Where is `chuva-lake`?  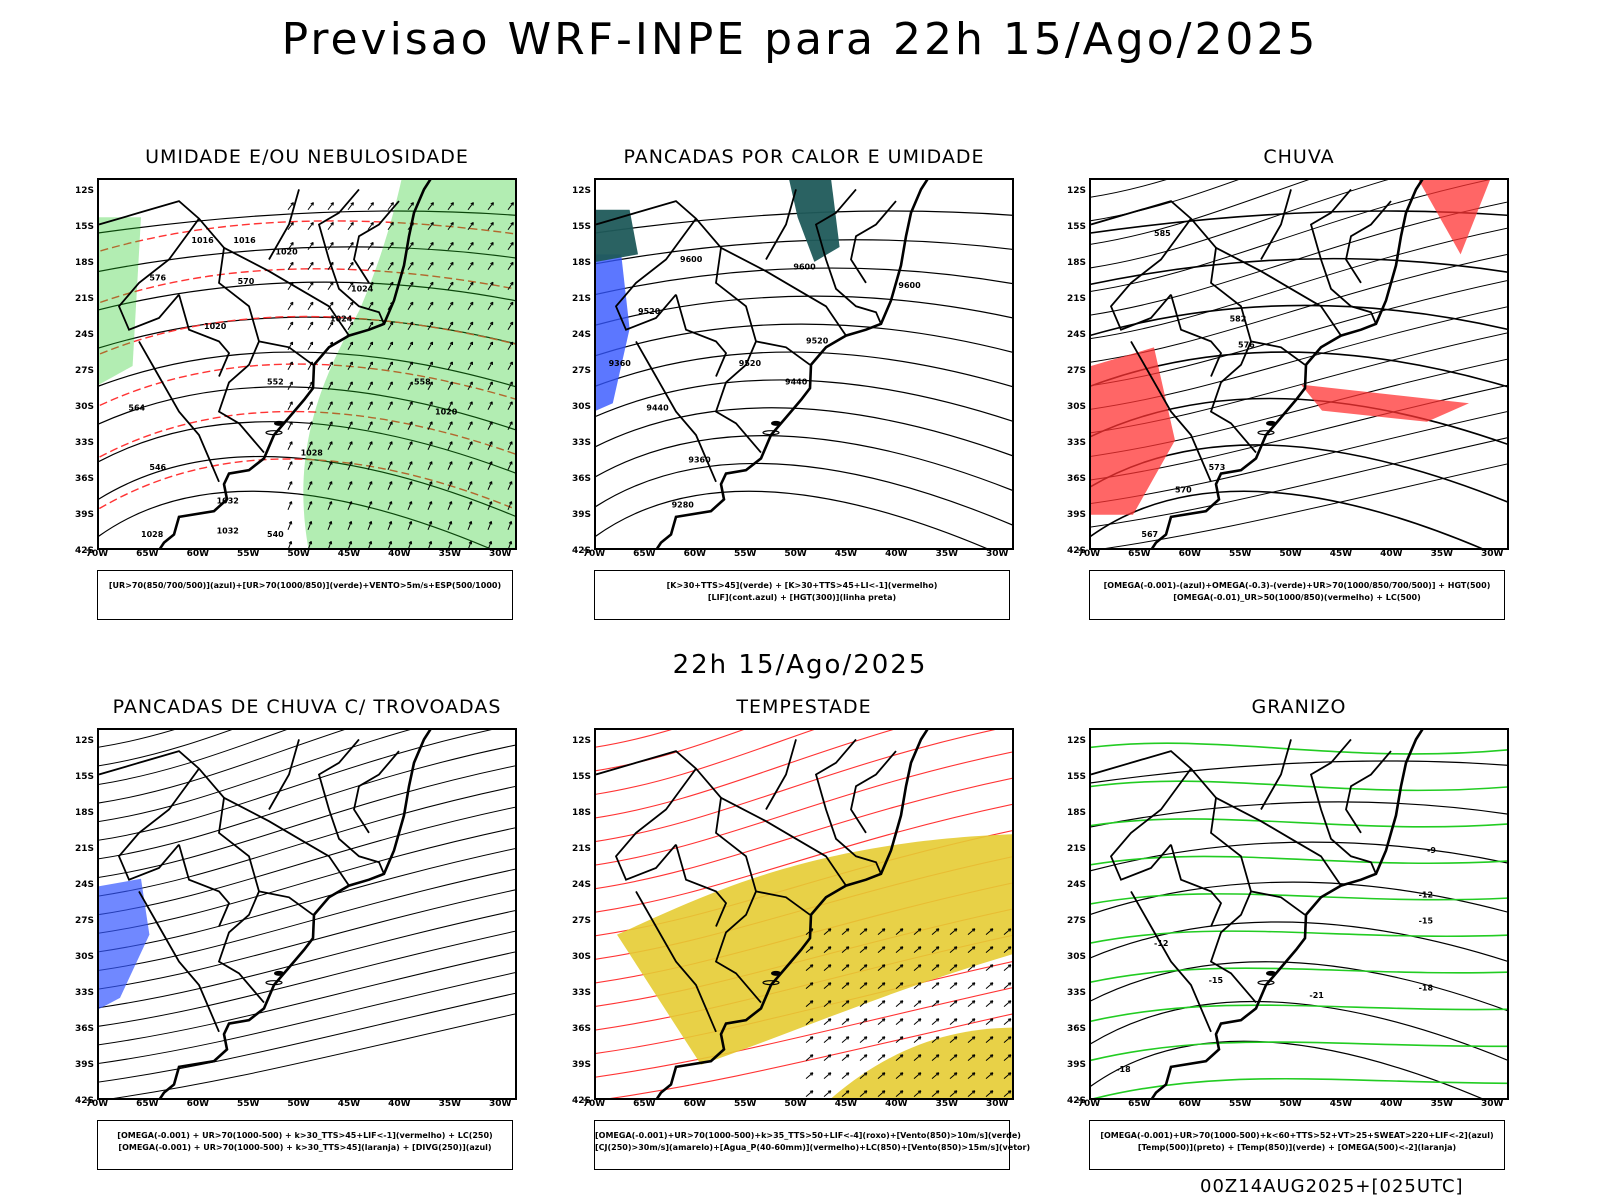
chuva-lake is located at coordinates (1271, 423).